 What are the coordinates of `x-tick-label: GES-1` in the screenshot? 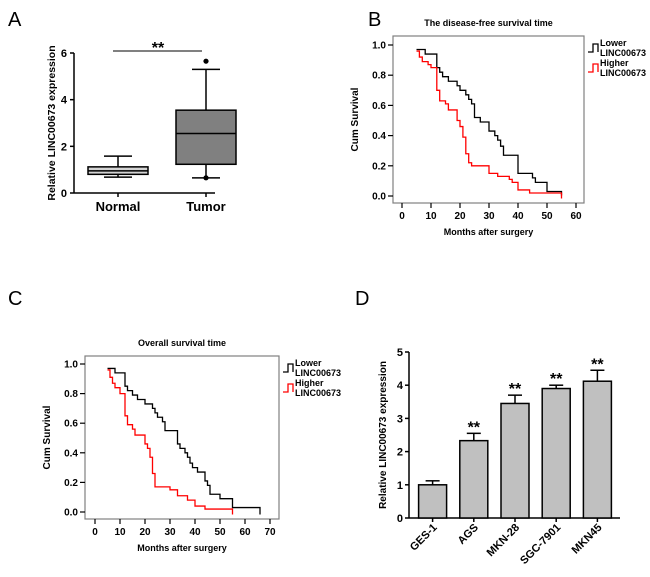 It's located at (424, 538).